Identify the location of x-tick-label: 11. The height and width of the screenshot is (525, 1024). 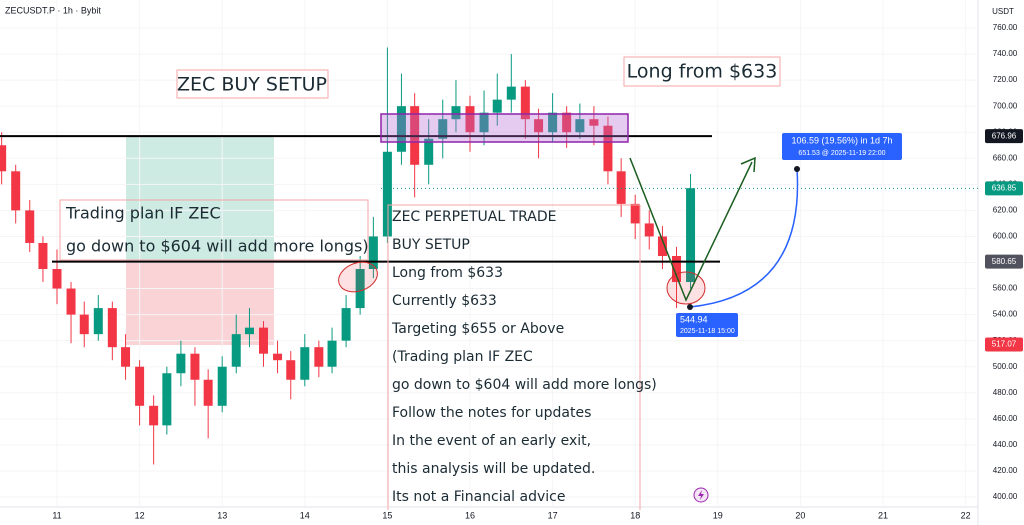
(56, 515).